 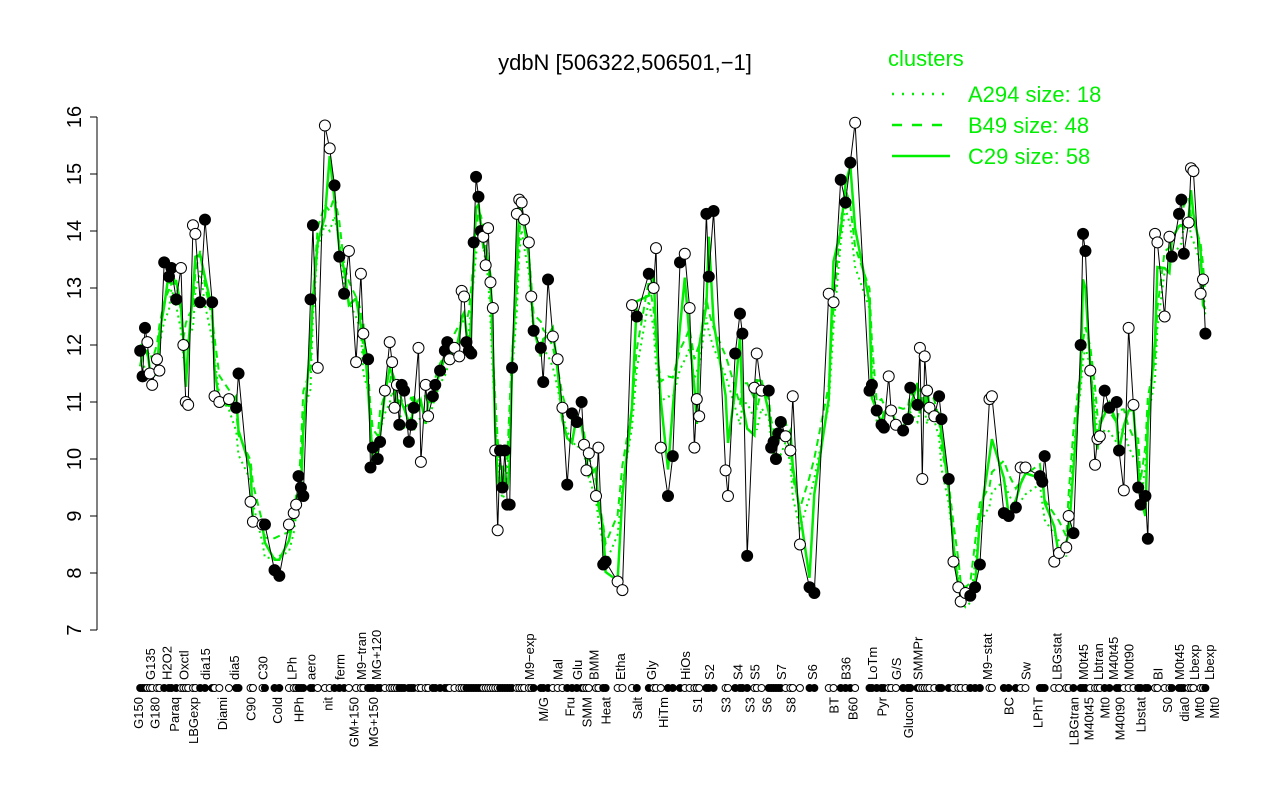 I want to click on x-label-top: Glu, so click(x=577, y=670).